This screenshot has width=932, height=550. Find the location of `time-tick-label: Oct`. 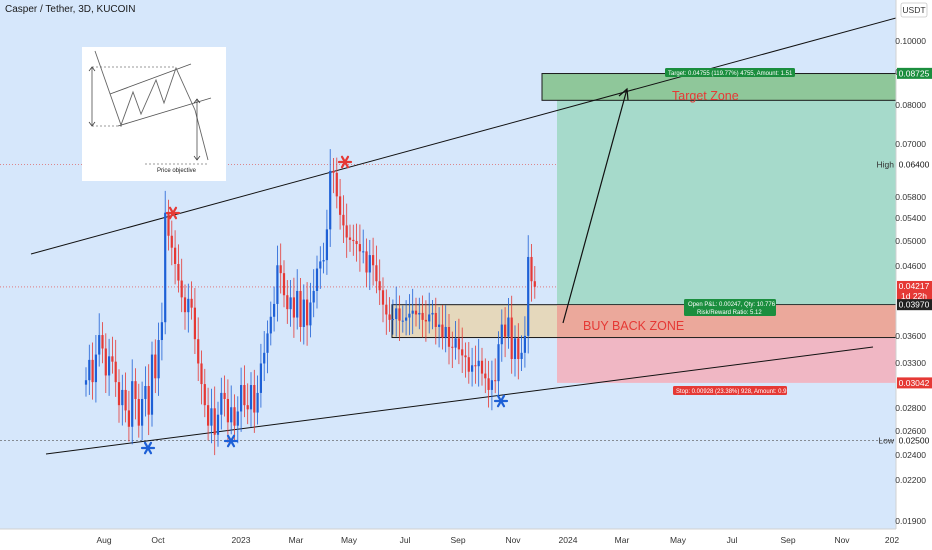

time-tick-label: Oct is located at coordinates (158, 540).